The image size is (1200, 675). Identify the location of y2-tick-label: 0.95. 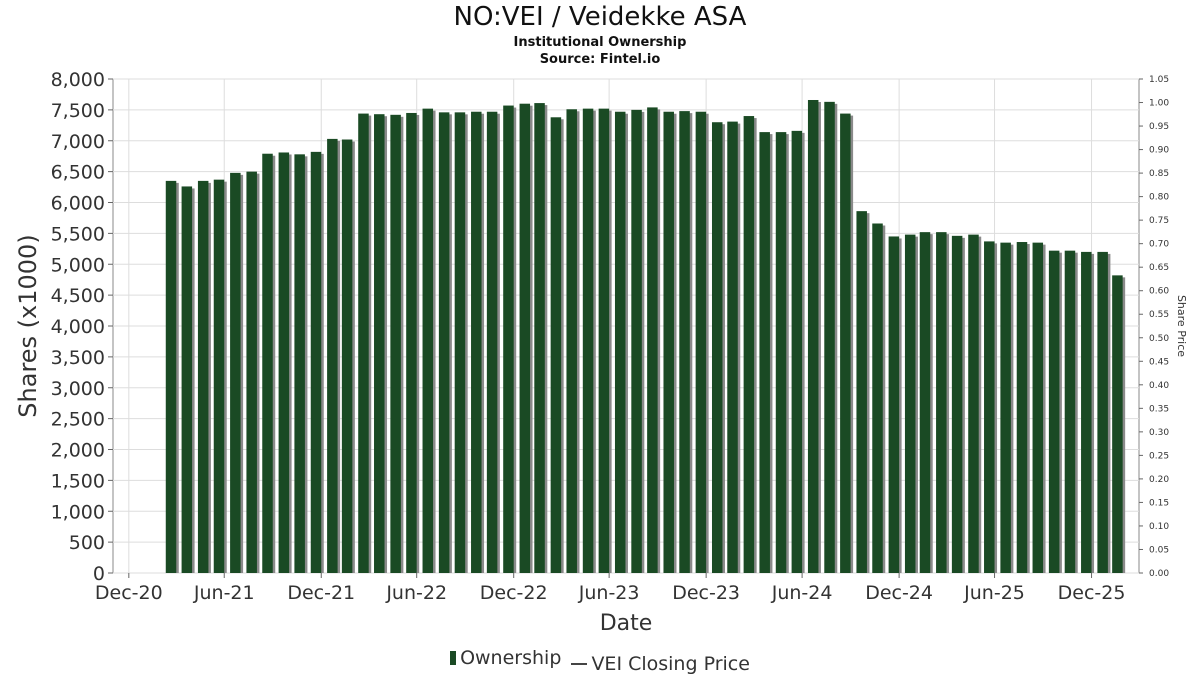
(1159, 127).